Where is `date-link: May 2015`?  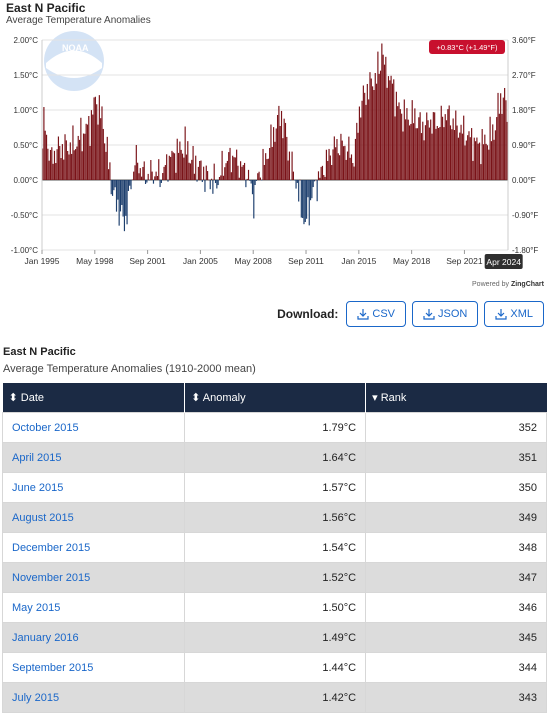 date-link: May 2015 is located at coordinates (93, 607).